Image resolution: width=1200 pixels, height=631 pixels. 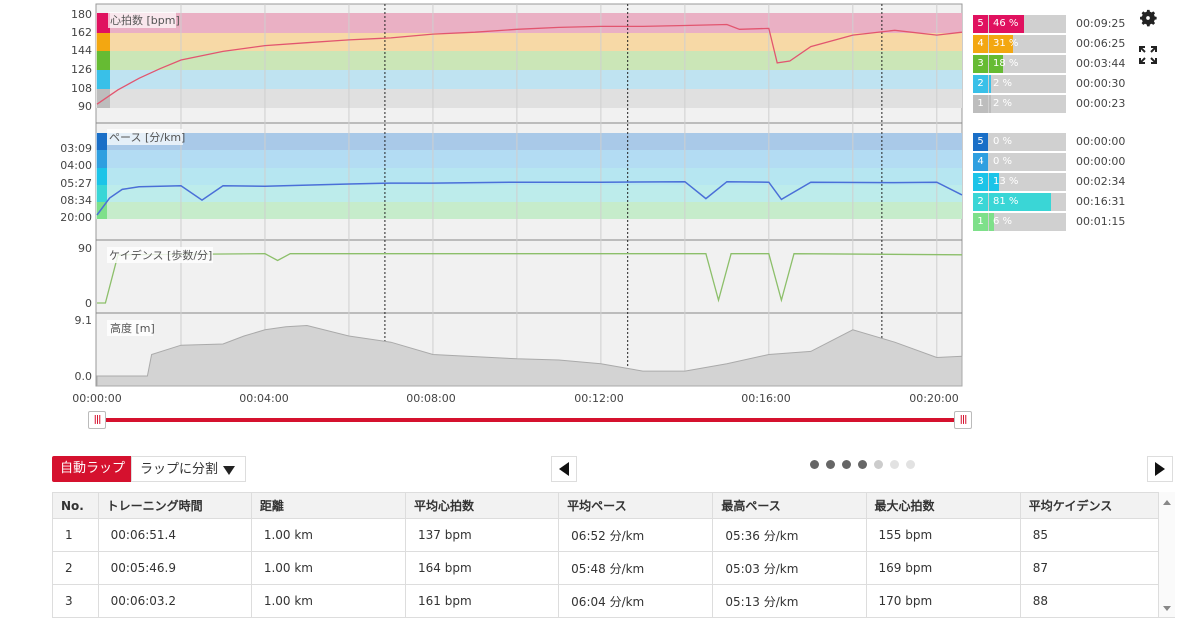 What do you see at coordinates (174, 568) in the screenshot?
I see `lap-time: 00:05:46.9` at bounding box center [174, 568].